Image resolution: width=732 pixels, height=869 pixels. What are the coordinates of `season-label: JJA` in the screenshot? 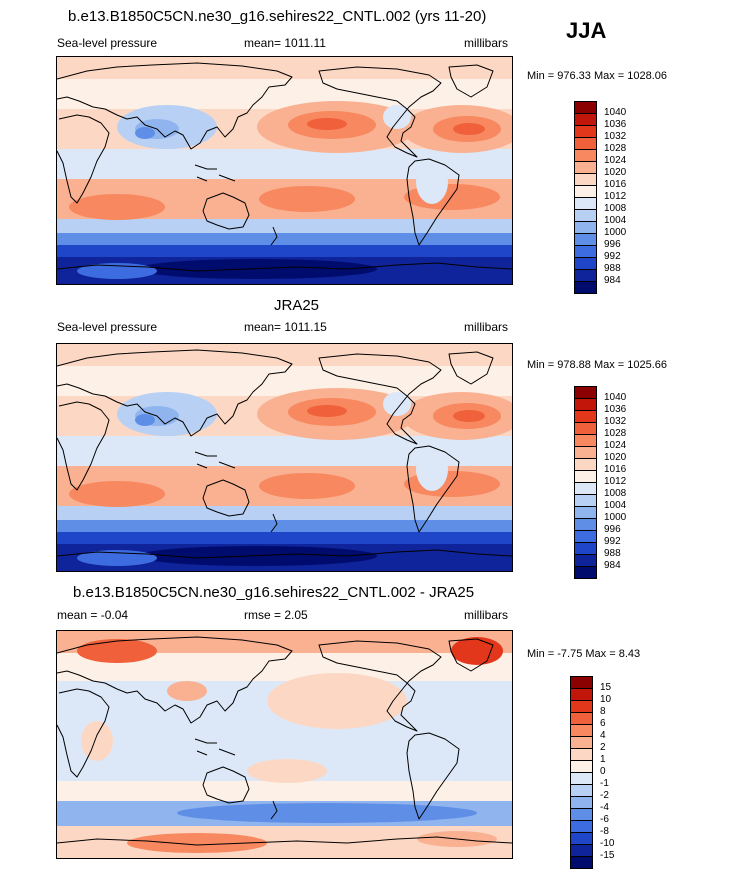 It's located at (586, 30).